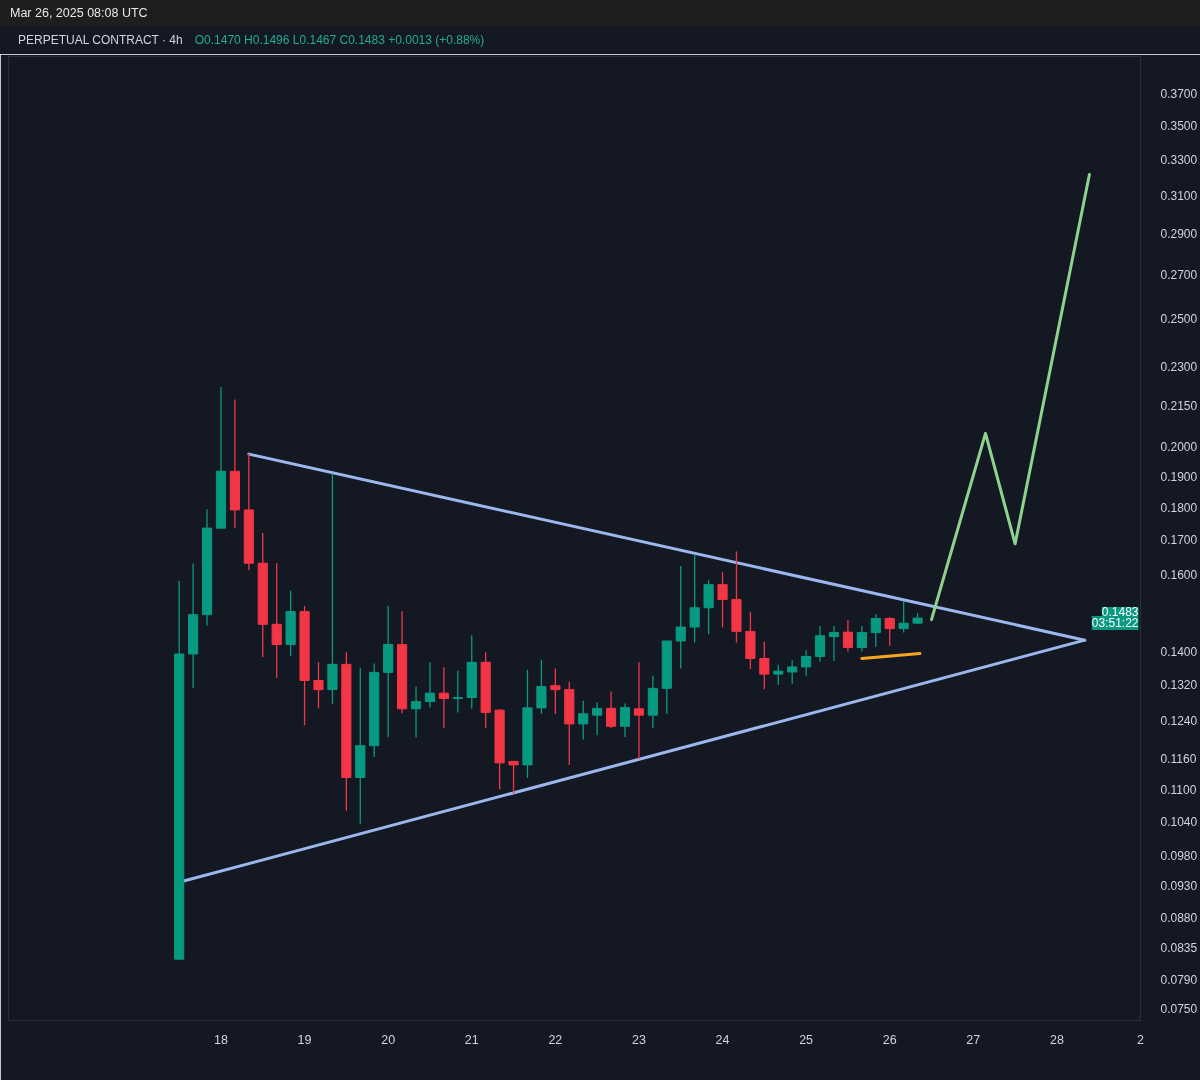  Describe the element at coordinates (1179, 405) in the screenshot. I see `y-tick-label: 0.2150` at that location.